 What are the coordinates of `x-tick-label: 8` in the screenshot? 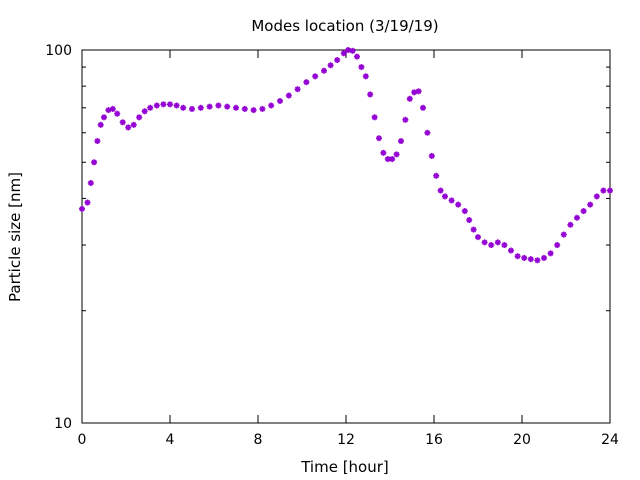 It's located at (258, 440).